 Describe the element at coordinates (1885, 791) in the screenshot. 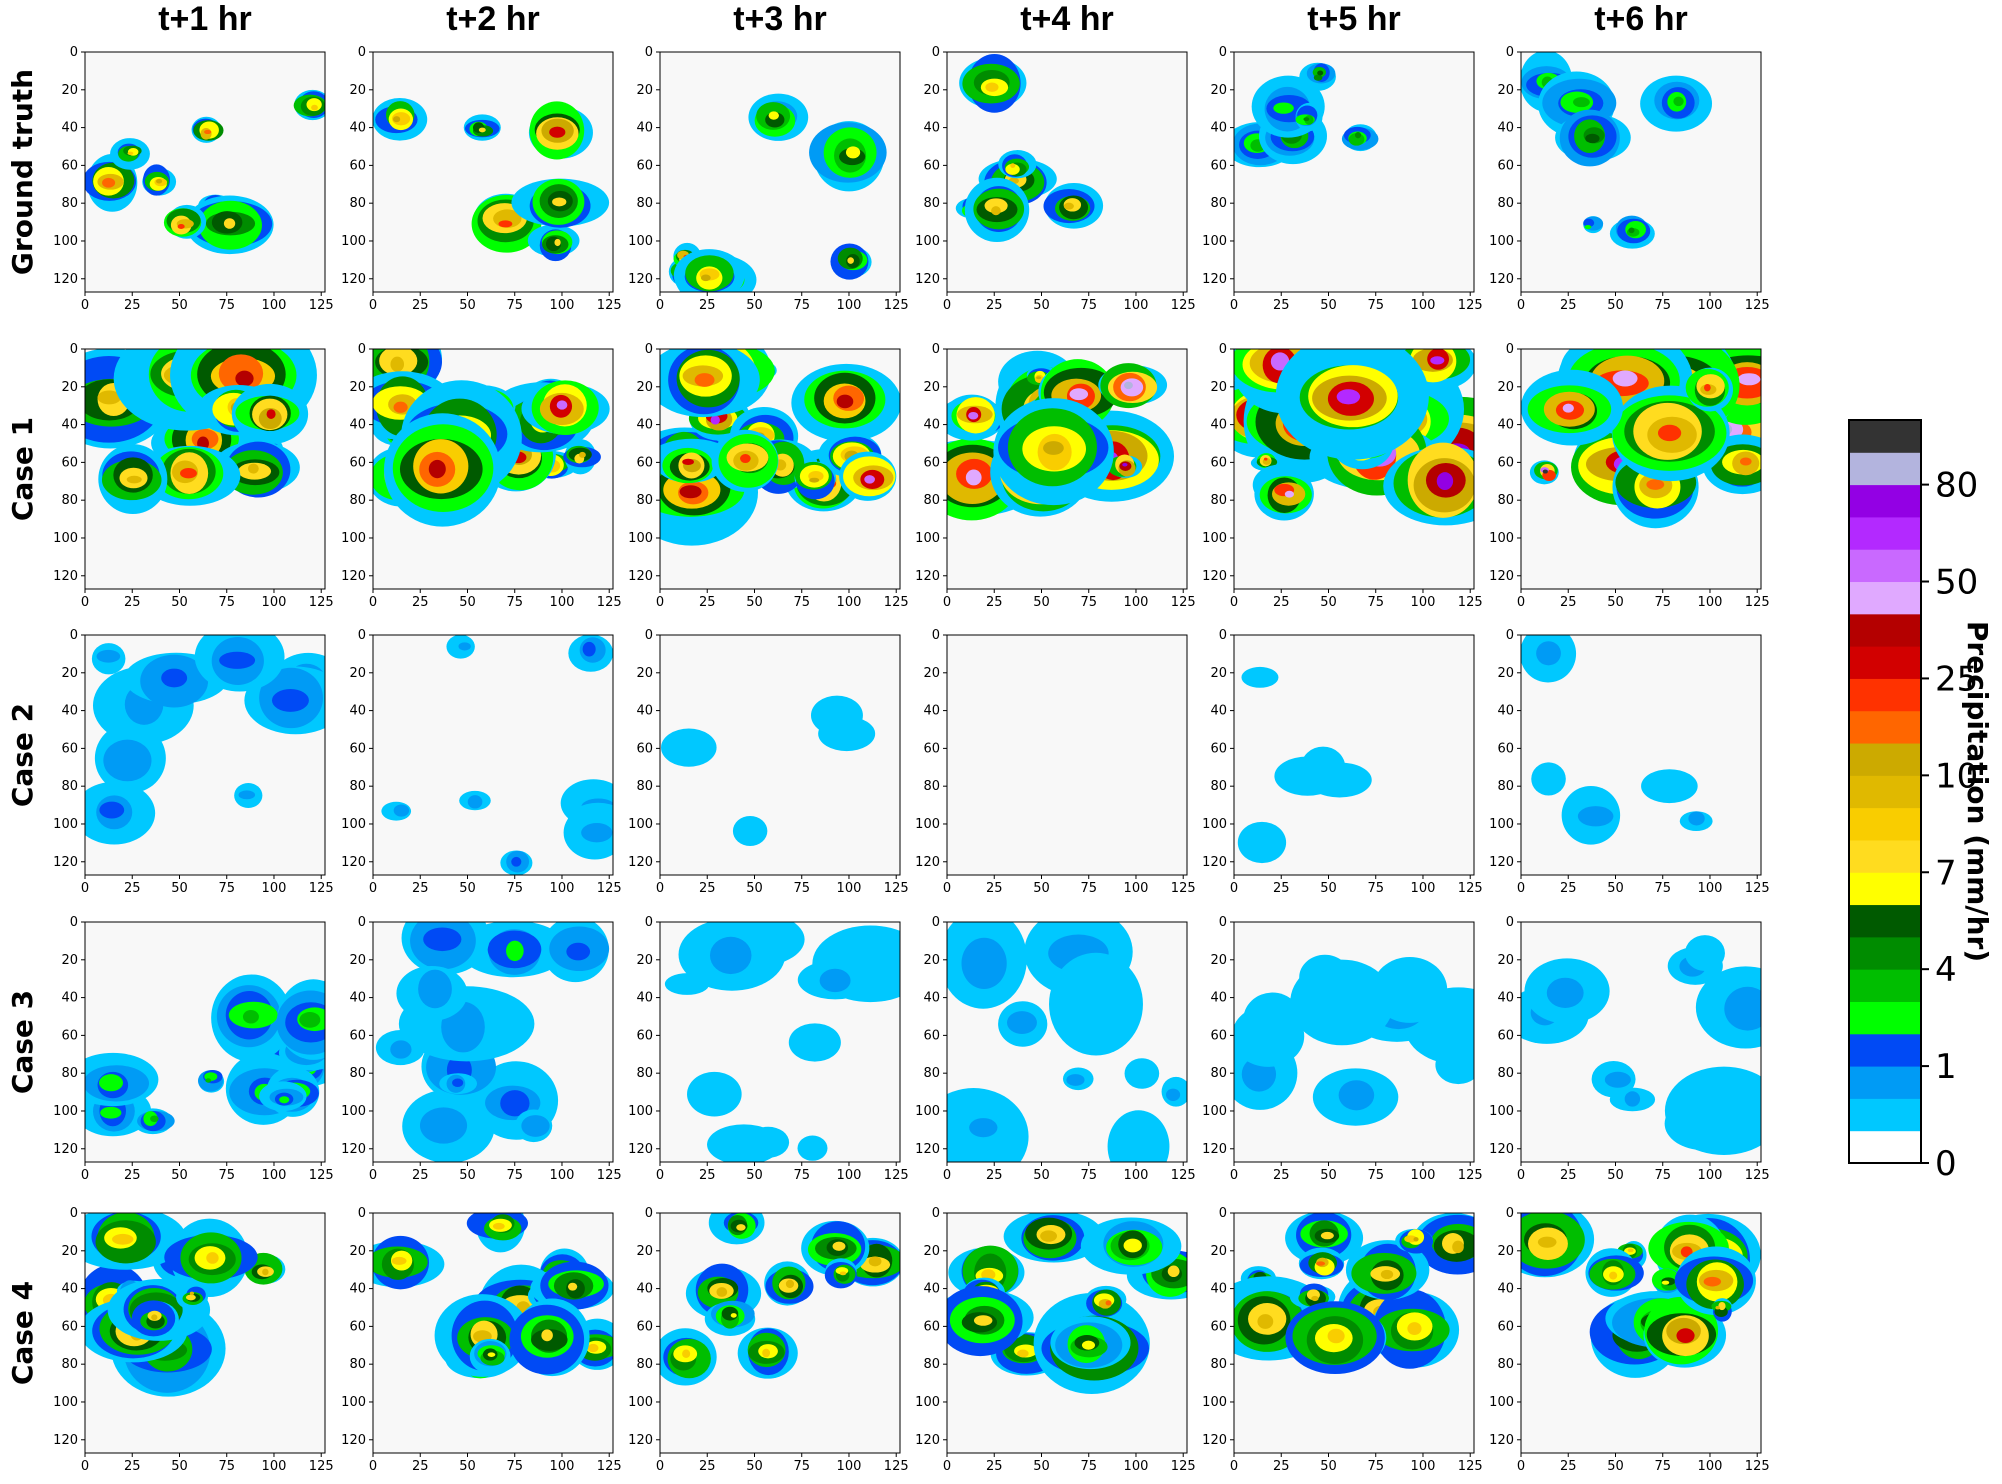

I see `colorbar-frame` at that location.